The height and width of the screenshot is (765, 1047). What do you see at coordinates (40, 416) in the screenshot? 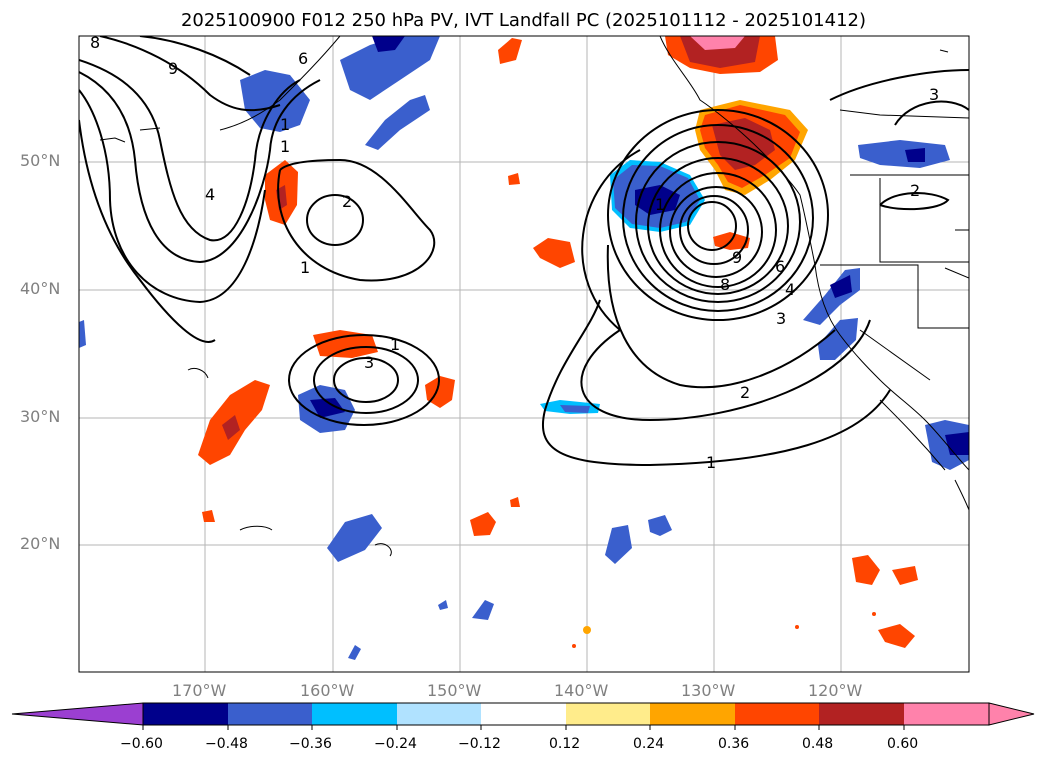
I see `lat-label-30n: 30°N` at bounding box center [40, 416].